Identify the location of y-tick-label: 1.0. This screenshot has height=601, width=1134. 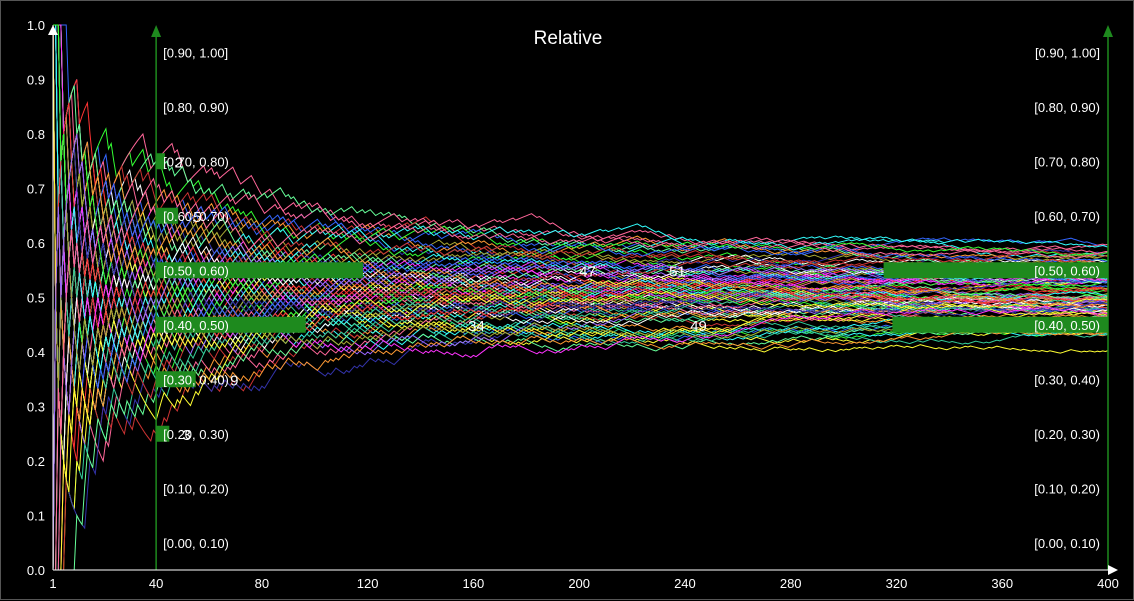
(36, 25).